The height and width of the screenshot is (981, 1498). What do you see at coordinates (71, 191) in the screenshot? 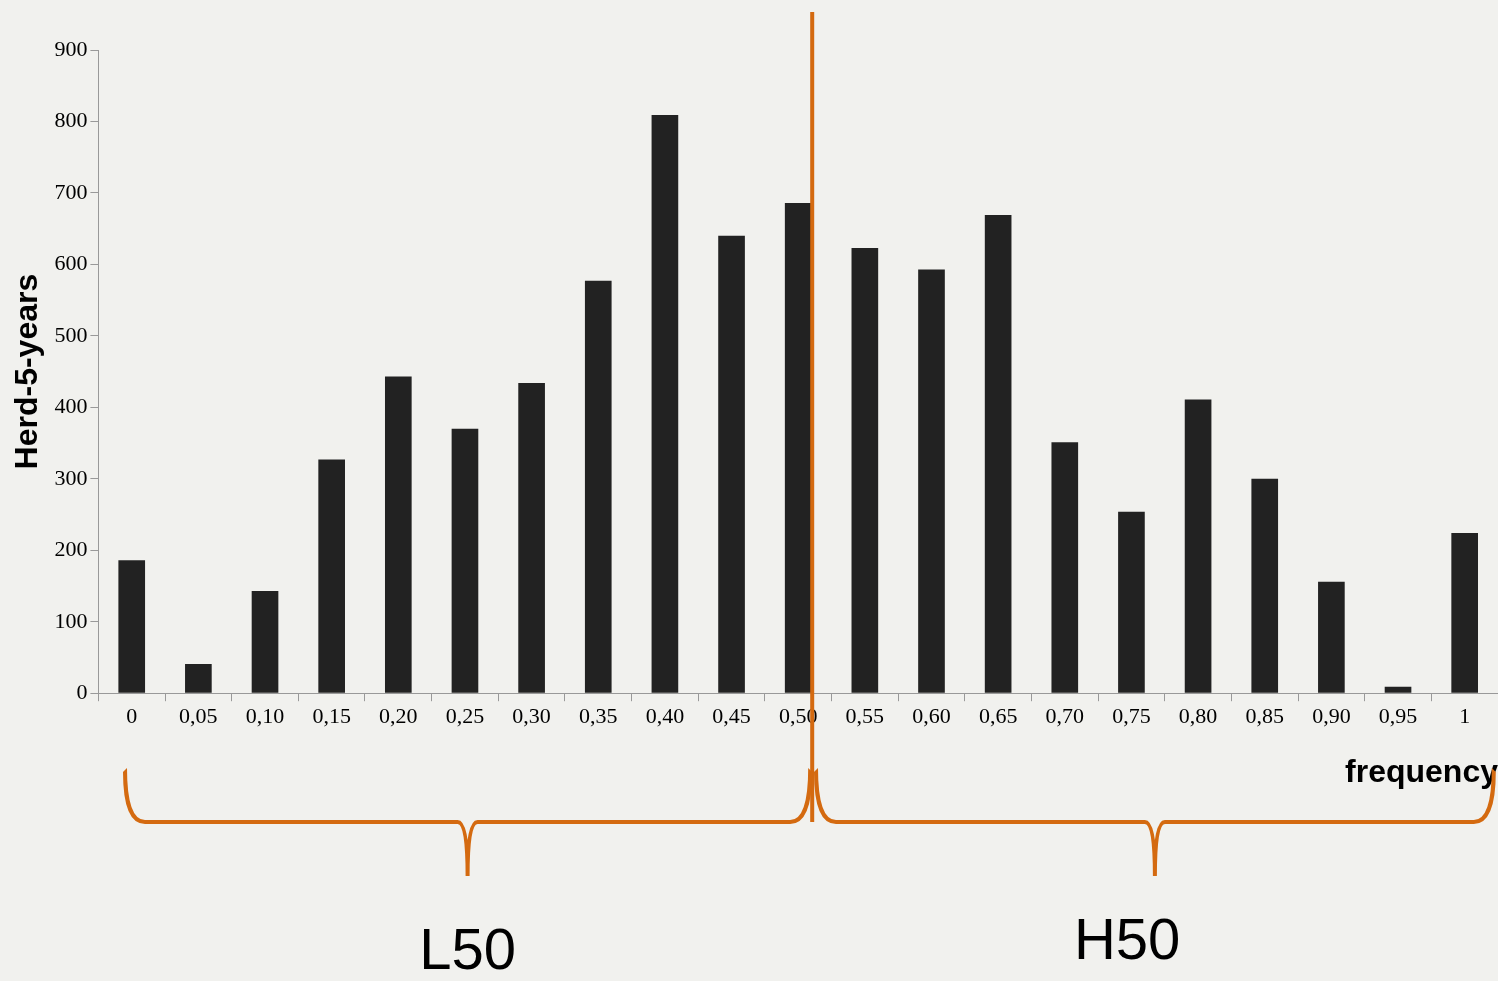
I see `y-tick-label: 700` at bounding box center [71, 191].